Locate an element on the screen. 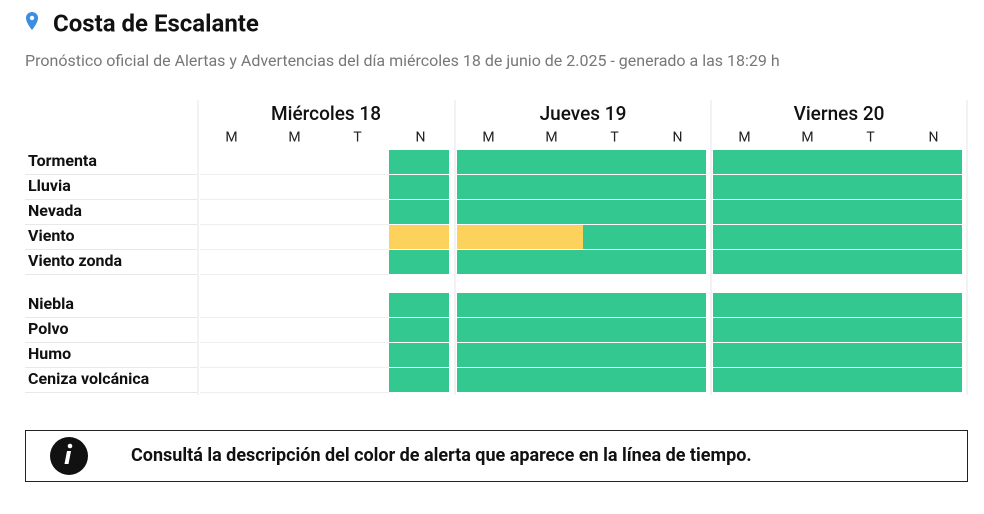 Image resolution: width=984 pixels, height=514 pixels. row-label: Viento is located at coordinates (51, 235).